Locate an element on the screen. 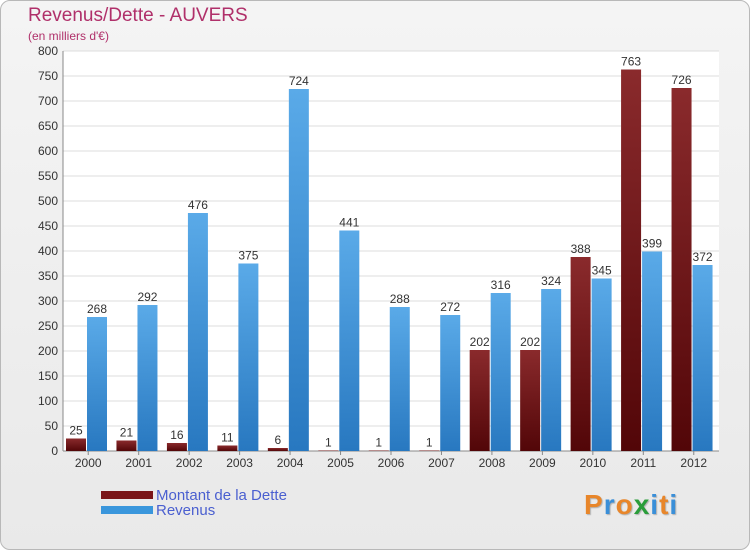  y-tick-label: 200 is located at coordinates (48, 351).